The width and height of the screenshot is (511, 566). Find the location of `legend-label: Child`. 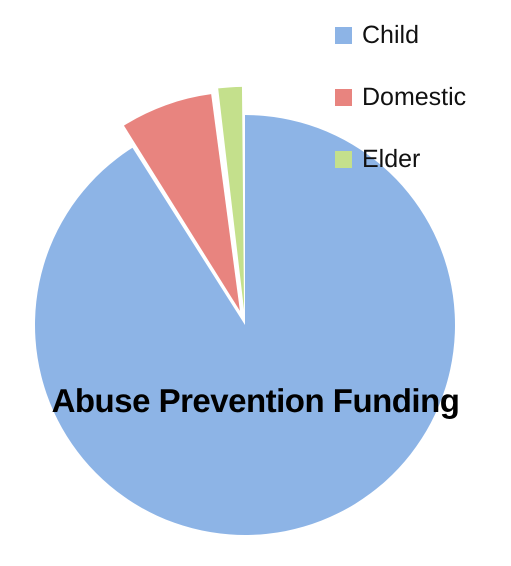

legend-label: Child is located at coordinates (390, 35).